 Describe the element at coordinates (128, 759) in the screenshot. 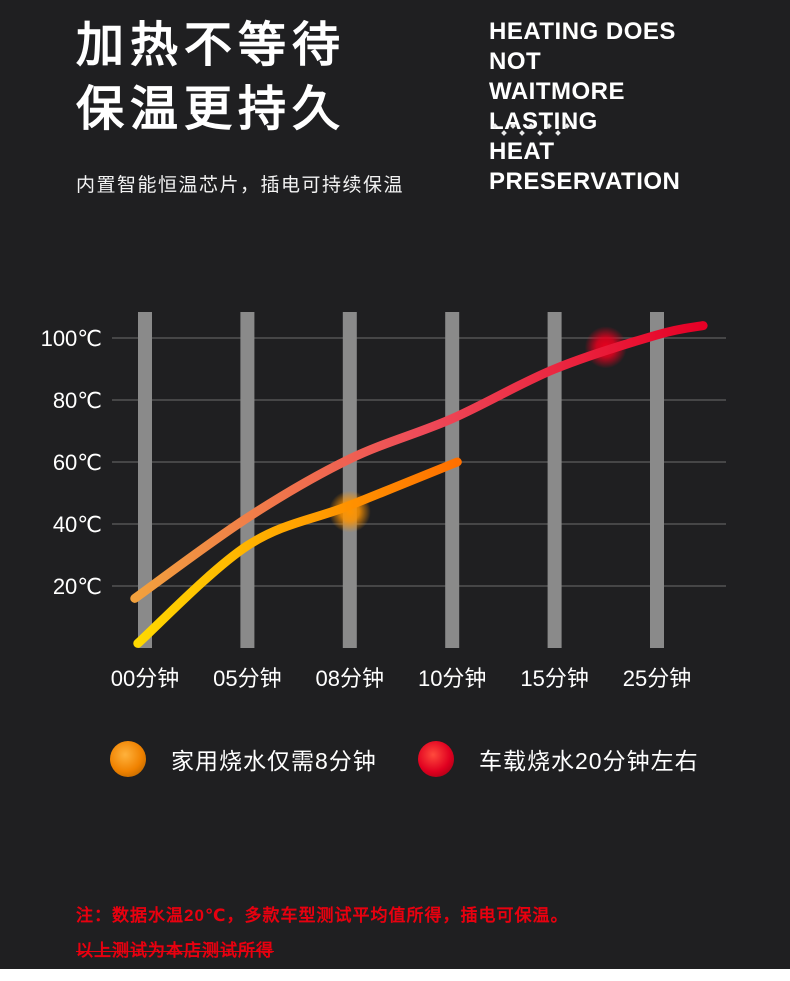

I see `orange-glow-dot-icon` at that location.